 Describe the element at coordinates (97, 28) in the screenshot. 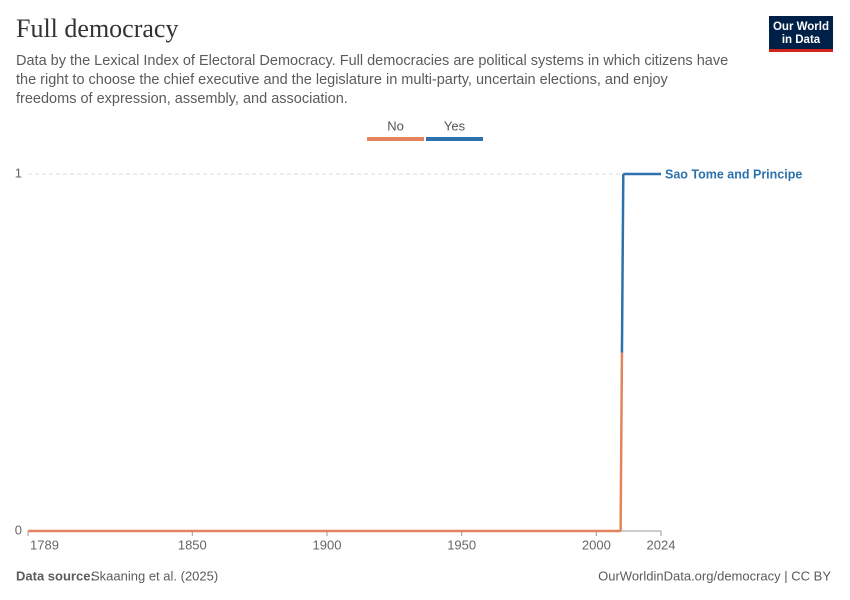

I see `chart-title: Full democracy` at that location.